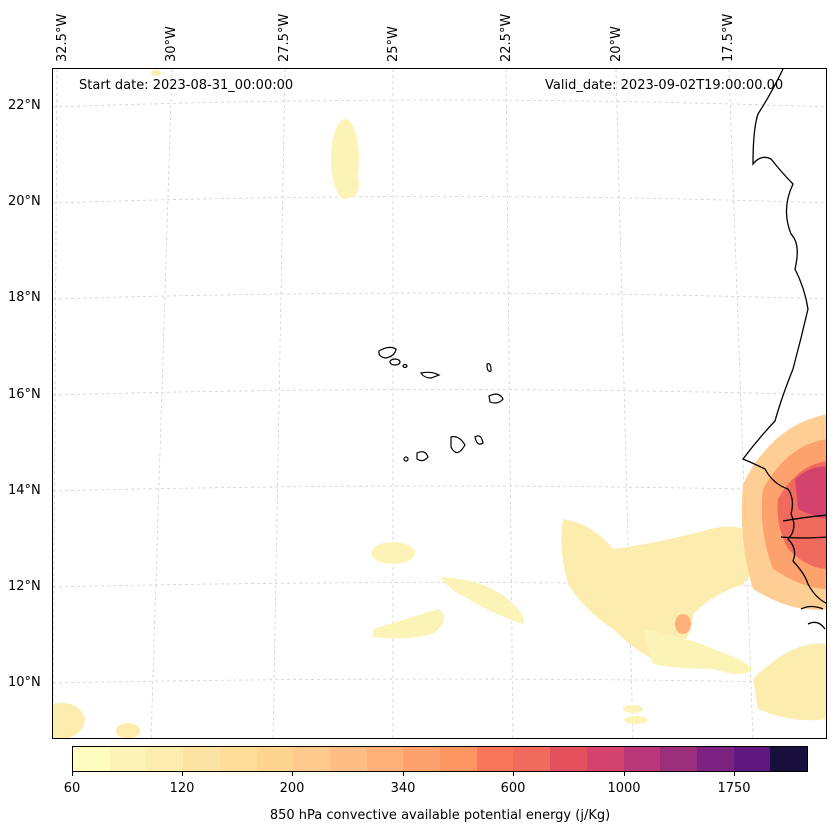 This screenshot has width=837, height=836. I want to click on island-sao-vicente, so click(395, 362).